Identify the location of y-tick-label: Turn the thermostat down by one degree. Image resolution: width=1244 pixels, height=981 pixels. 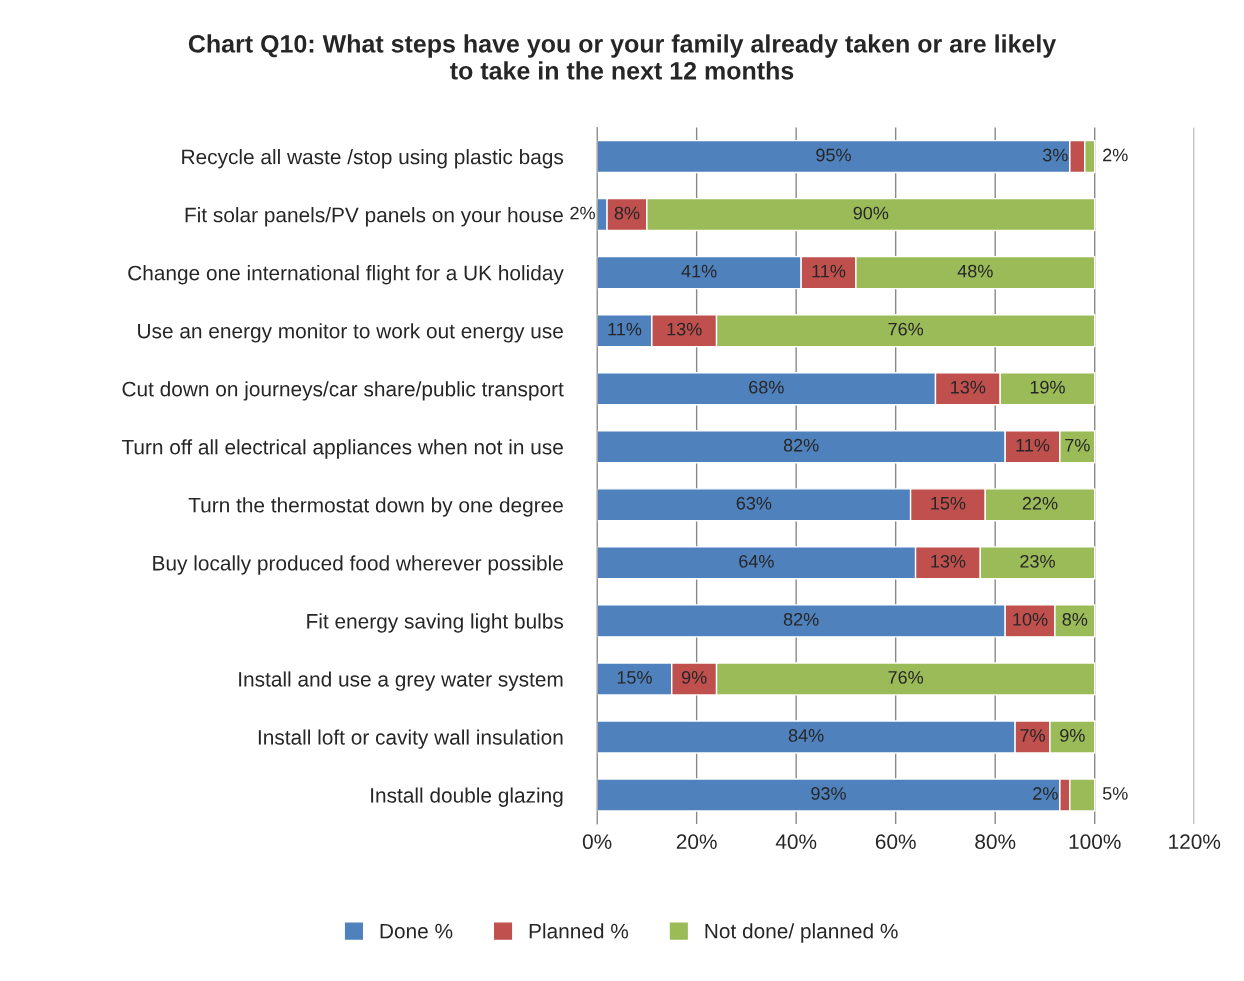
(375, 507).